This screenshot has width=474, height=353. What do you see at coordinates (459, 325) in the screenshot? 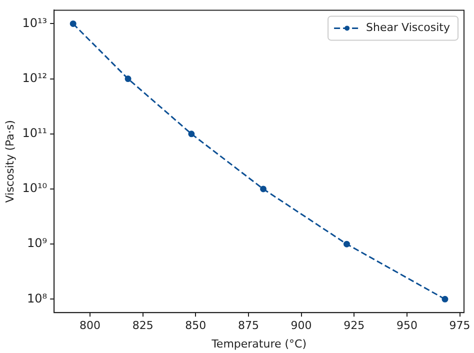
I see `x-tick-label: 975` at bounding box center [459, 325].